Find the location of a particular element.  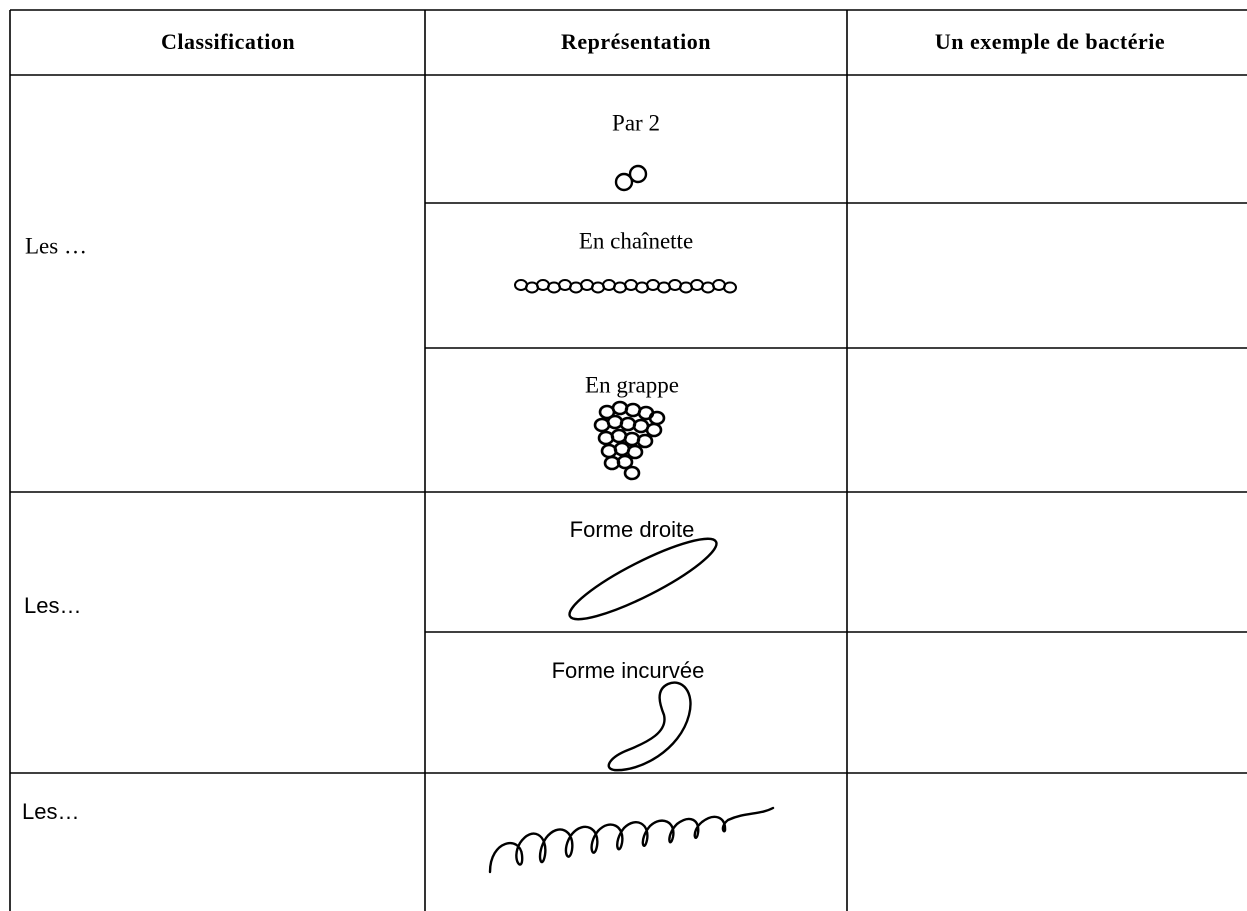

staphylococcus-drawing is located at coordinates (629, 440).